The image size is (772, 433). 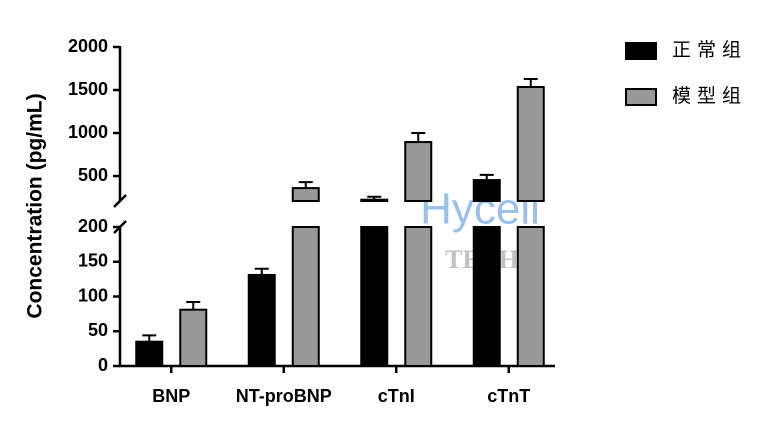 What do you see at coordinates (93, 261) in the screenshot?
I see `y-tick-label: 150` at bounding box center [93, 261].